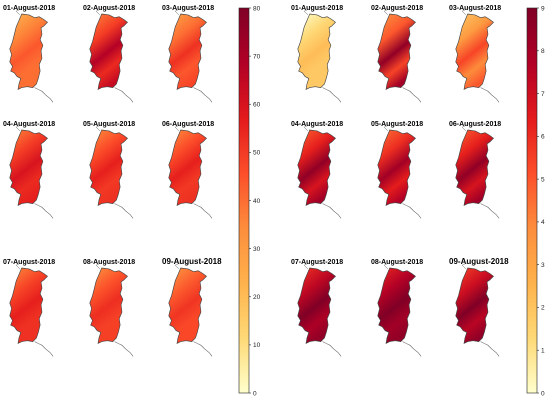 The image size is (550, 406). Describe the element at coordinates (543, 8) in the screenshot. I see `colorbar-tick-label: 9` at that location.